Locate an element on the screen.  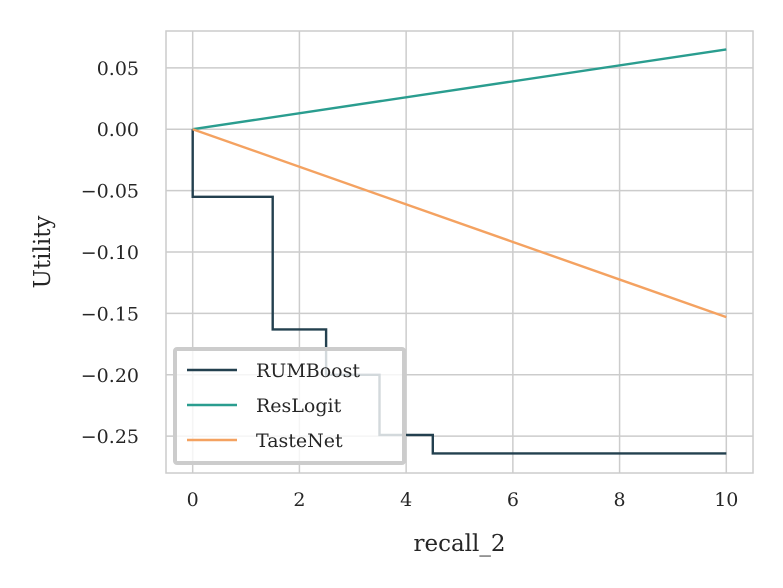
y-tick-label: 0.00 is located at coordinates (118, 130).